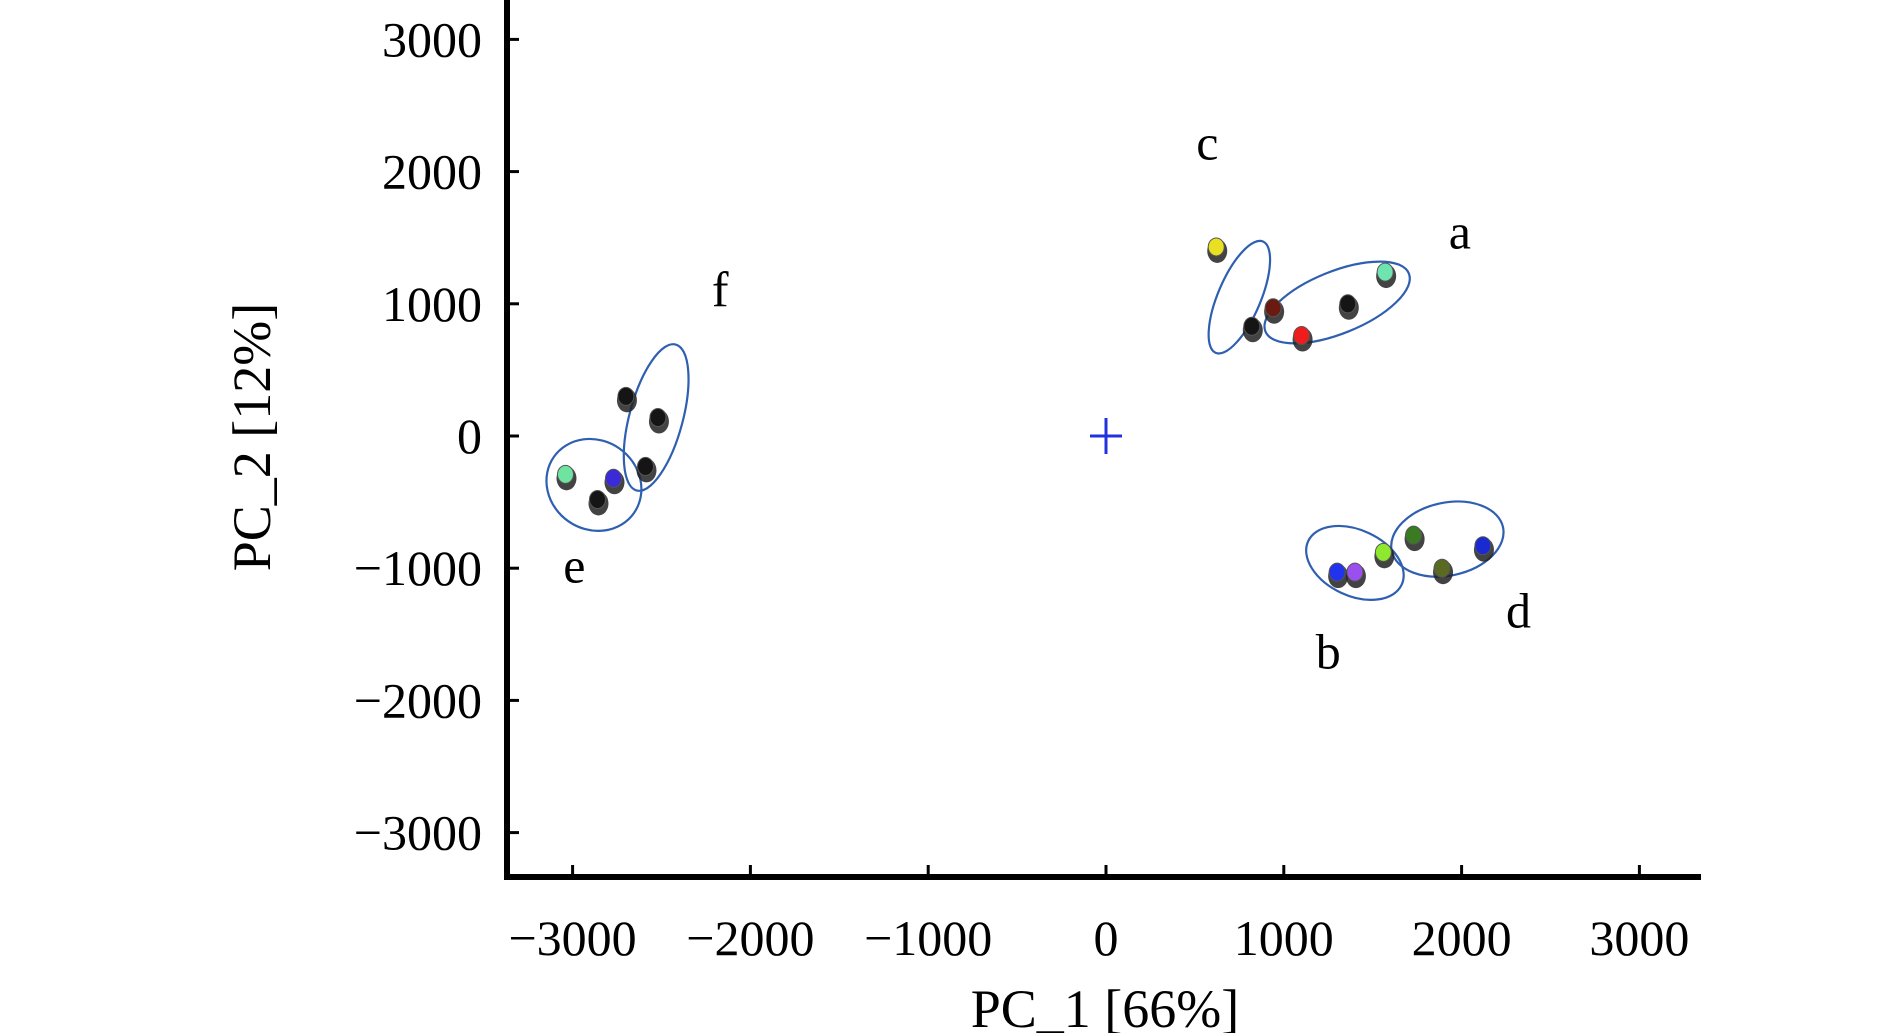  I want to click on group-label-b: b, so click(1328, 652).